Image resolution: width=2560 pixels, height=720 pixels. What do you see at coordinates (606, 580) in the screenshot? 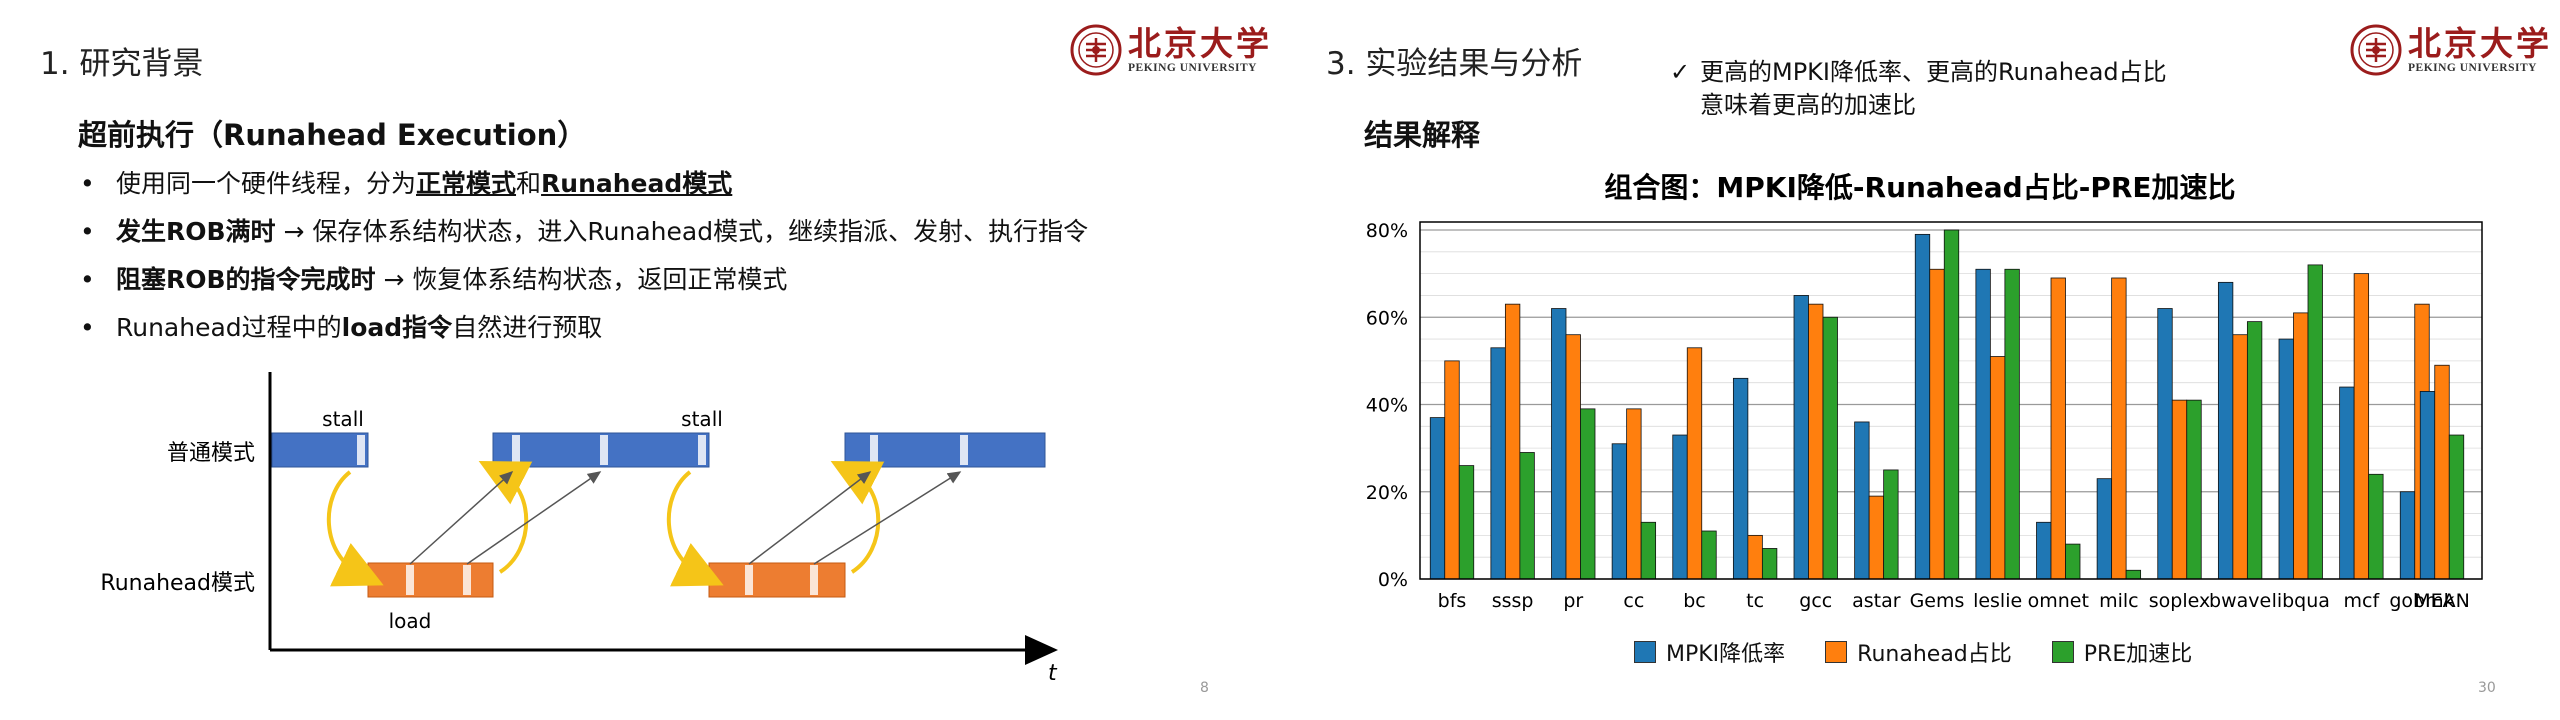
I see `runahead-mode-bars` at bounding box center [606, 580].